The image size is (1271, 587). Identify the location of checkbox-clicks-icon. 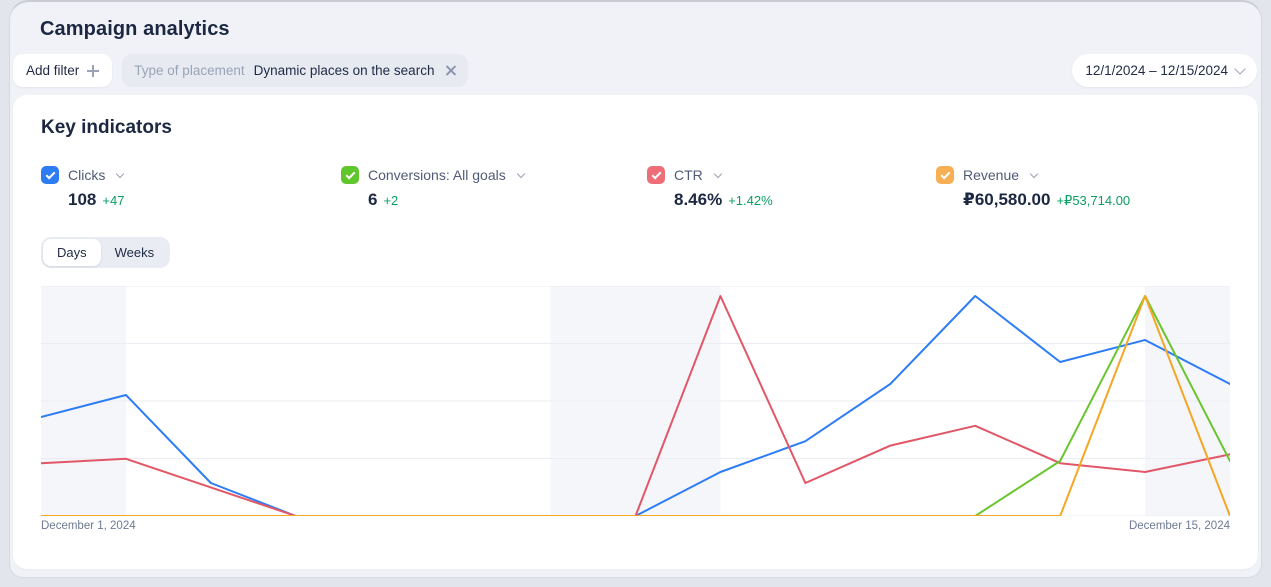
(50, 175).